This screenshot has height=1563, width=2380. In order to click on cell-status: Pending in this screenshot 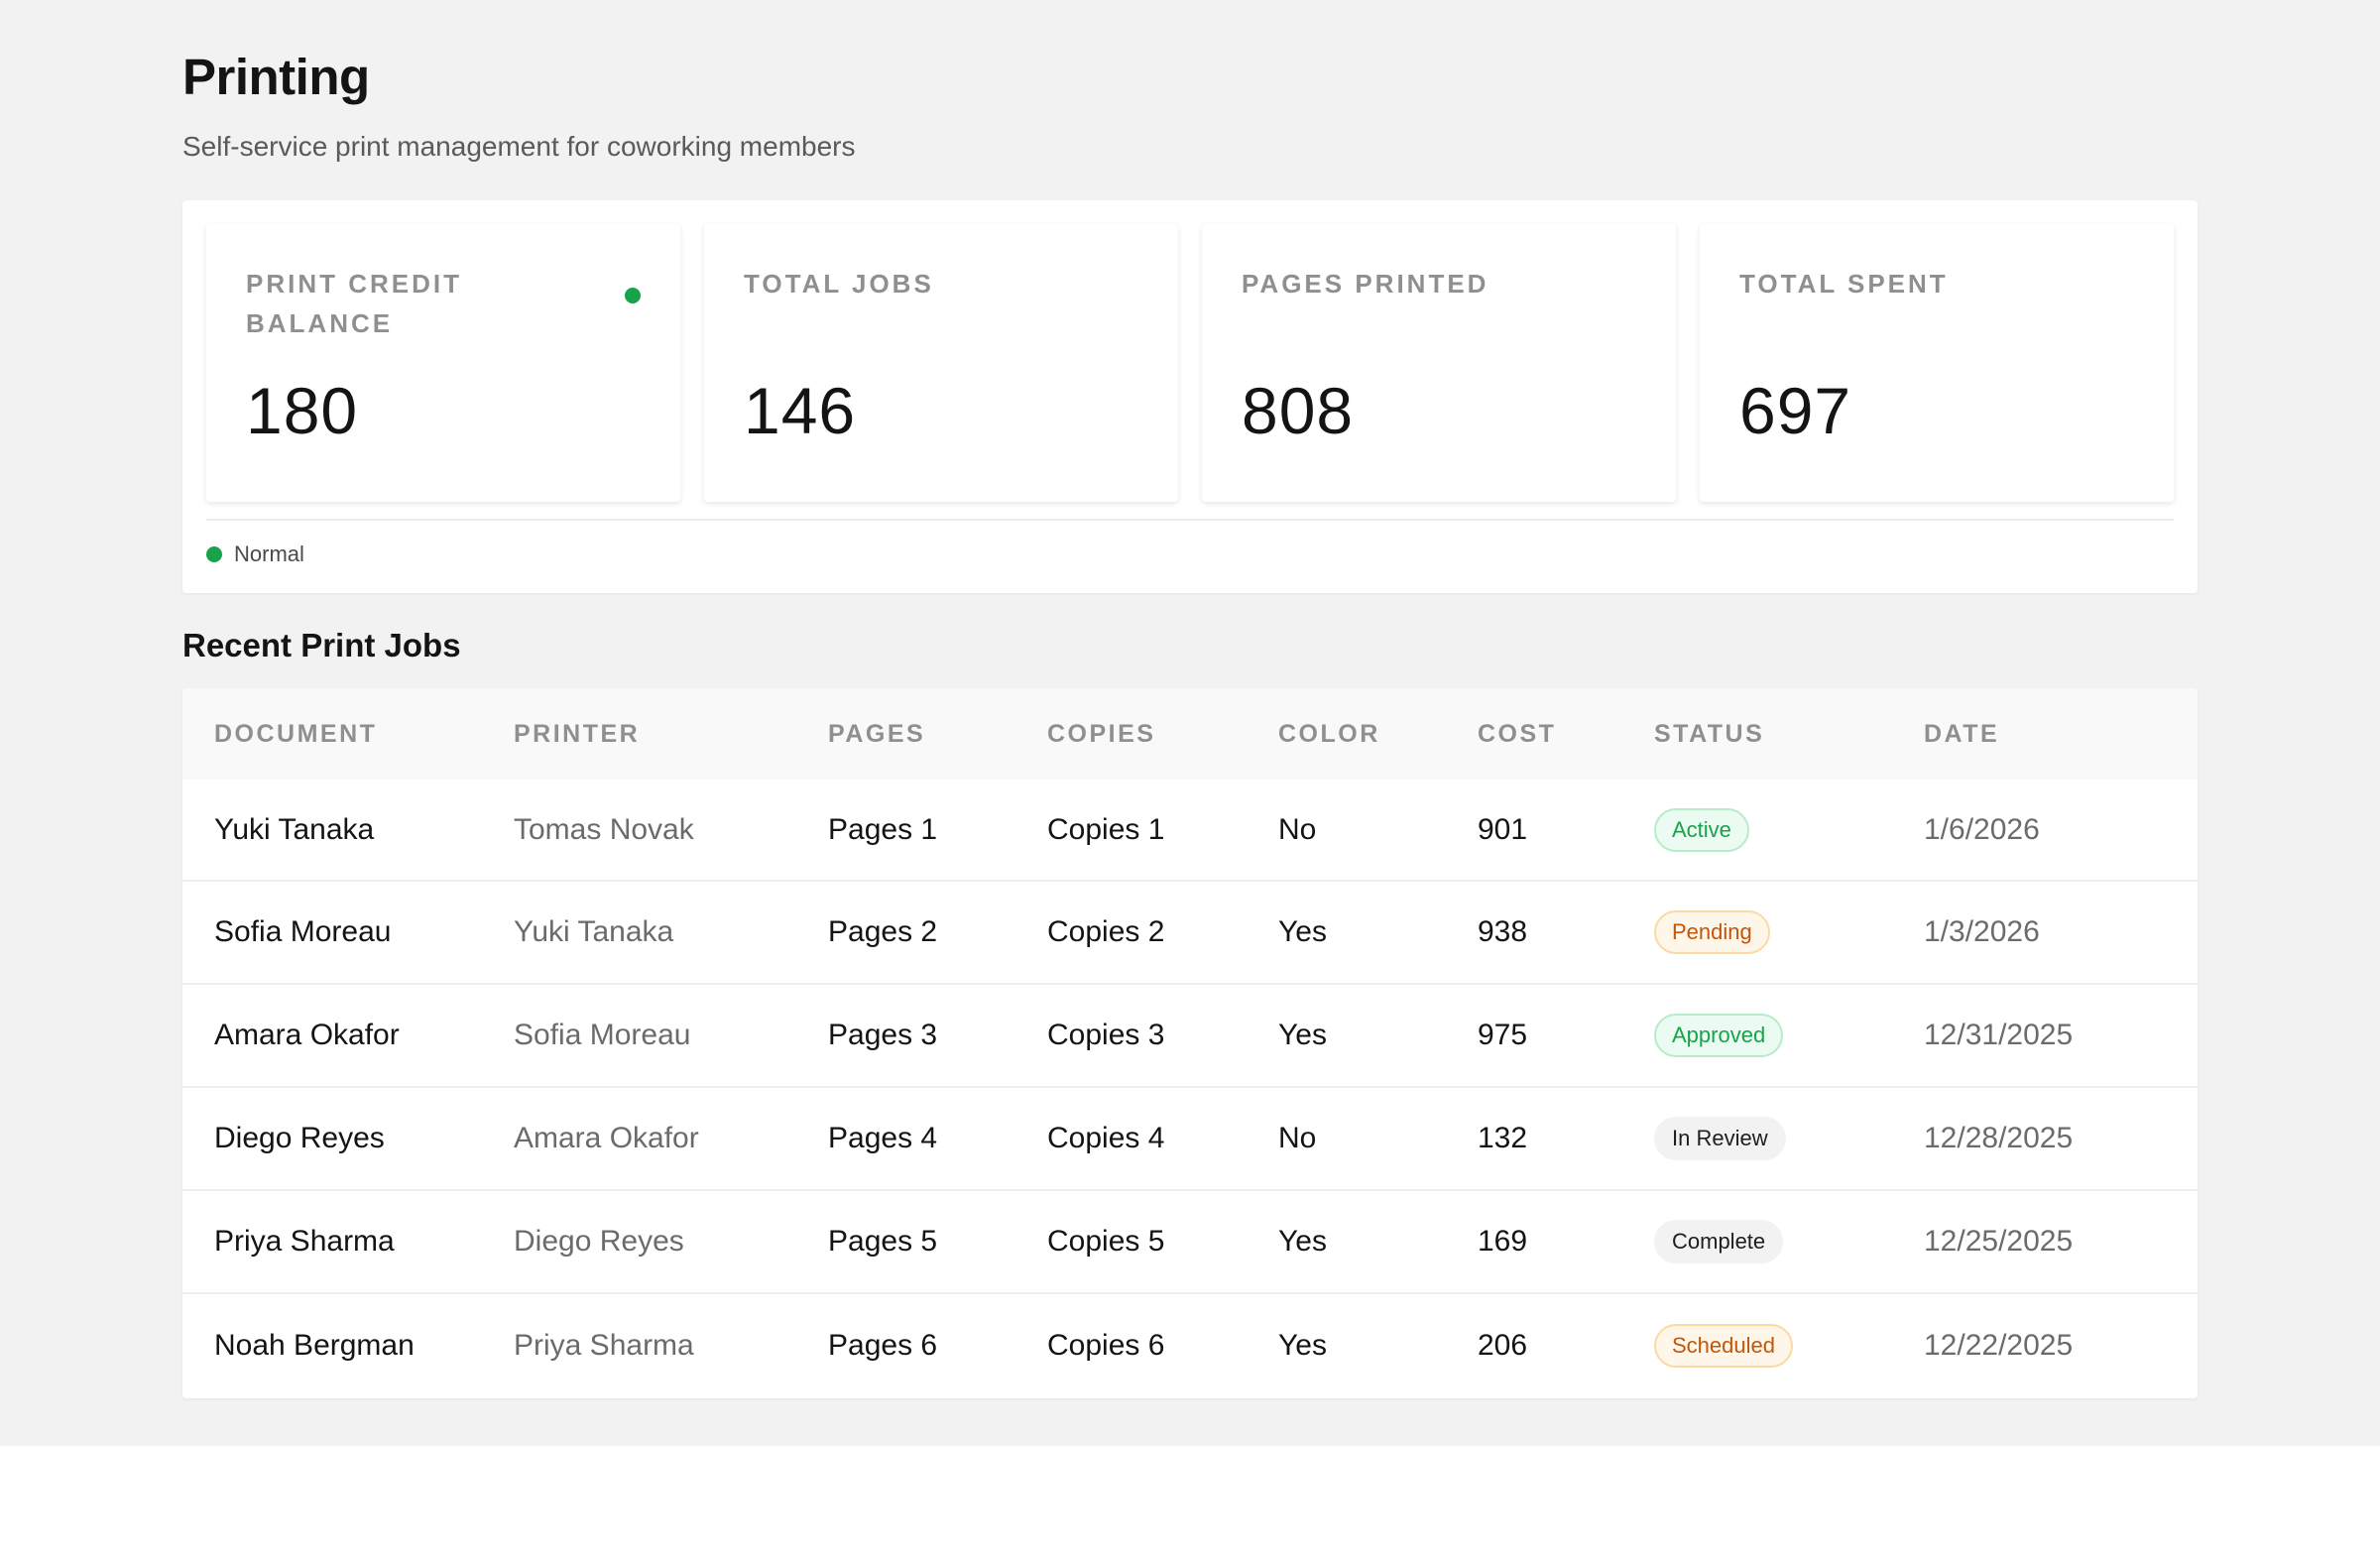, I will do `click(1789, 932)`.